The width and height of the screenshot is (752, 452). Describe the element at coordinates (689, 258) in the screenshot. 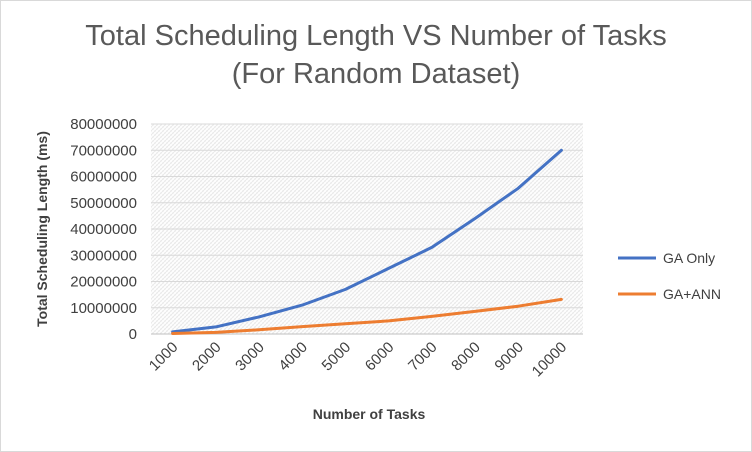

I see `legend-label: GA Only` at that location.